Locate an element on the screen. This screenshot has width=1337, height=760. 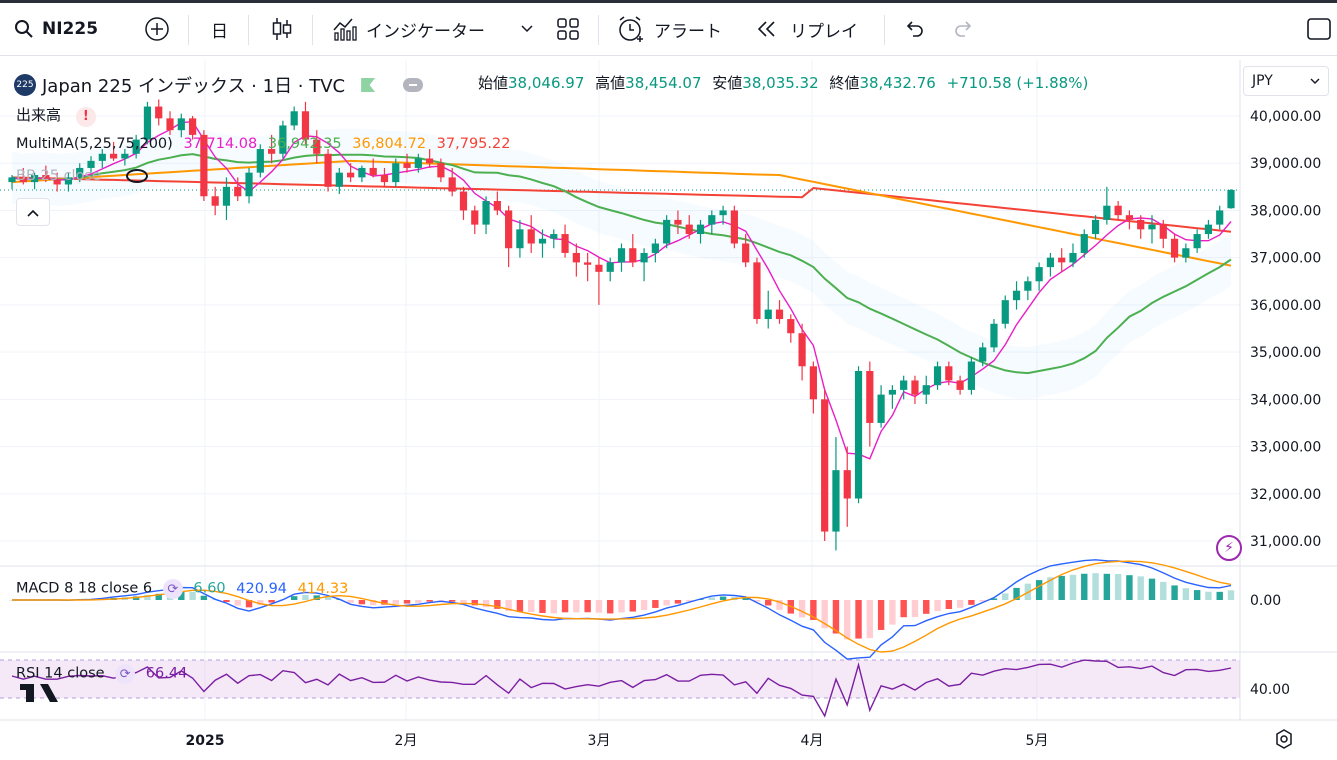
collapse-legend-button is located at coordinates (33, 212).